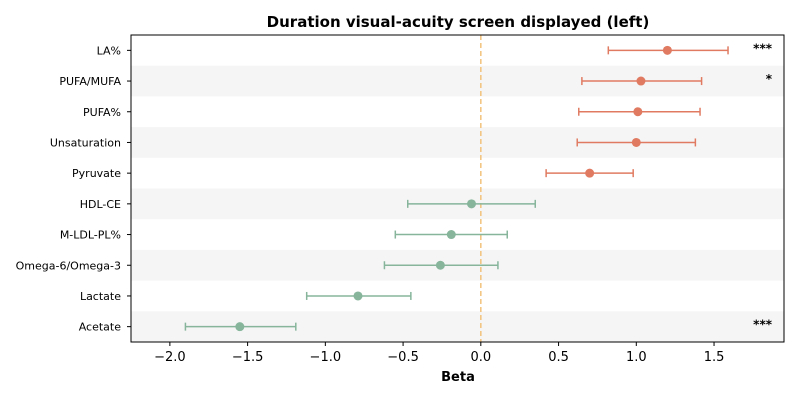 This screenshot has height=400, width=800. Describe the element at coordinates (435, 49) in the screenshot. I see `forest-row: LA% ***` at that location.